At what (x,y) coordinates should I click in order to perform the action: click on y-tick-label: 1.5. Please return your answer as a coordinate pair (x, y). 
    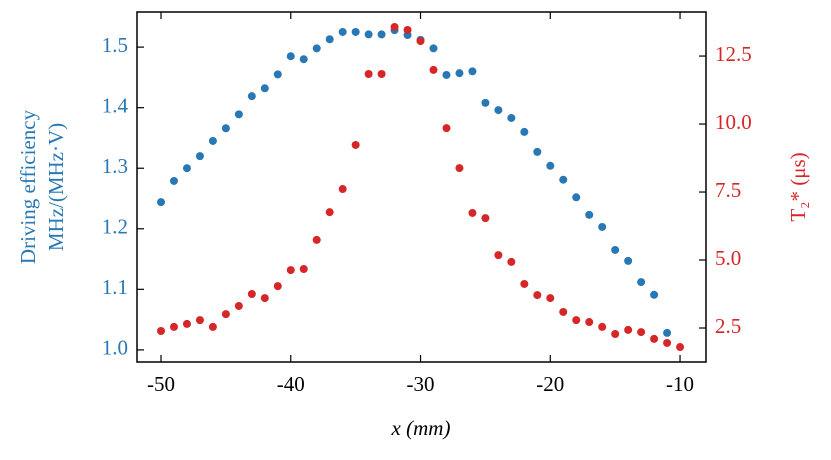
    Looking at the image, I should click on (115, 45).